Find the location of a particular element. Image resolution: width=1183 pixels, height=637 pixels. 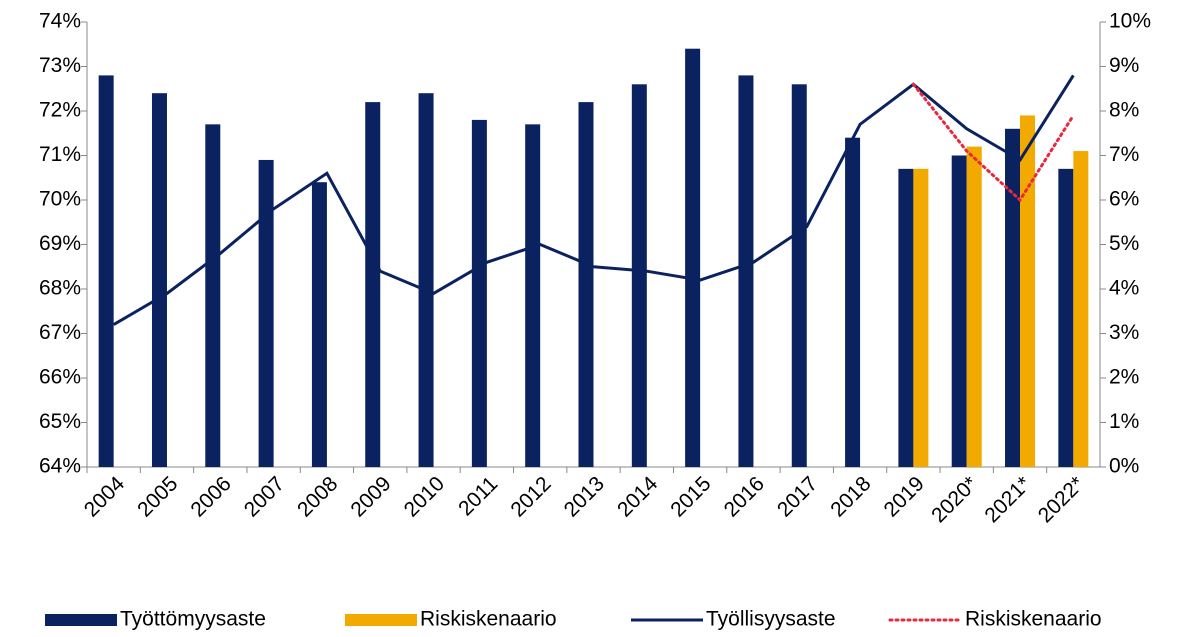

y2-tick-label: 10% is located at coordinates (1130, 21).